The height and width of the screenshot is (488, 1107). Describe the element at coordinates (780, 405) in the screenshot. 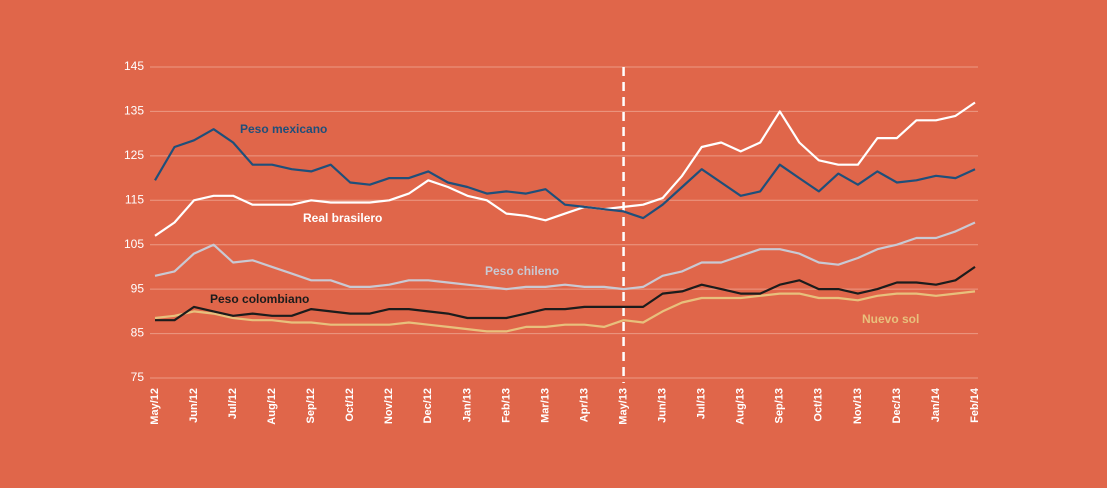

I see `x-tick-label: Sep/13` at that location.